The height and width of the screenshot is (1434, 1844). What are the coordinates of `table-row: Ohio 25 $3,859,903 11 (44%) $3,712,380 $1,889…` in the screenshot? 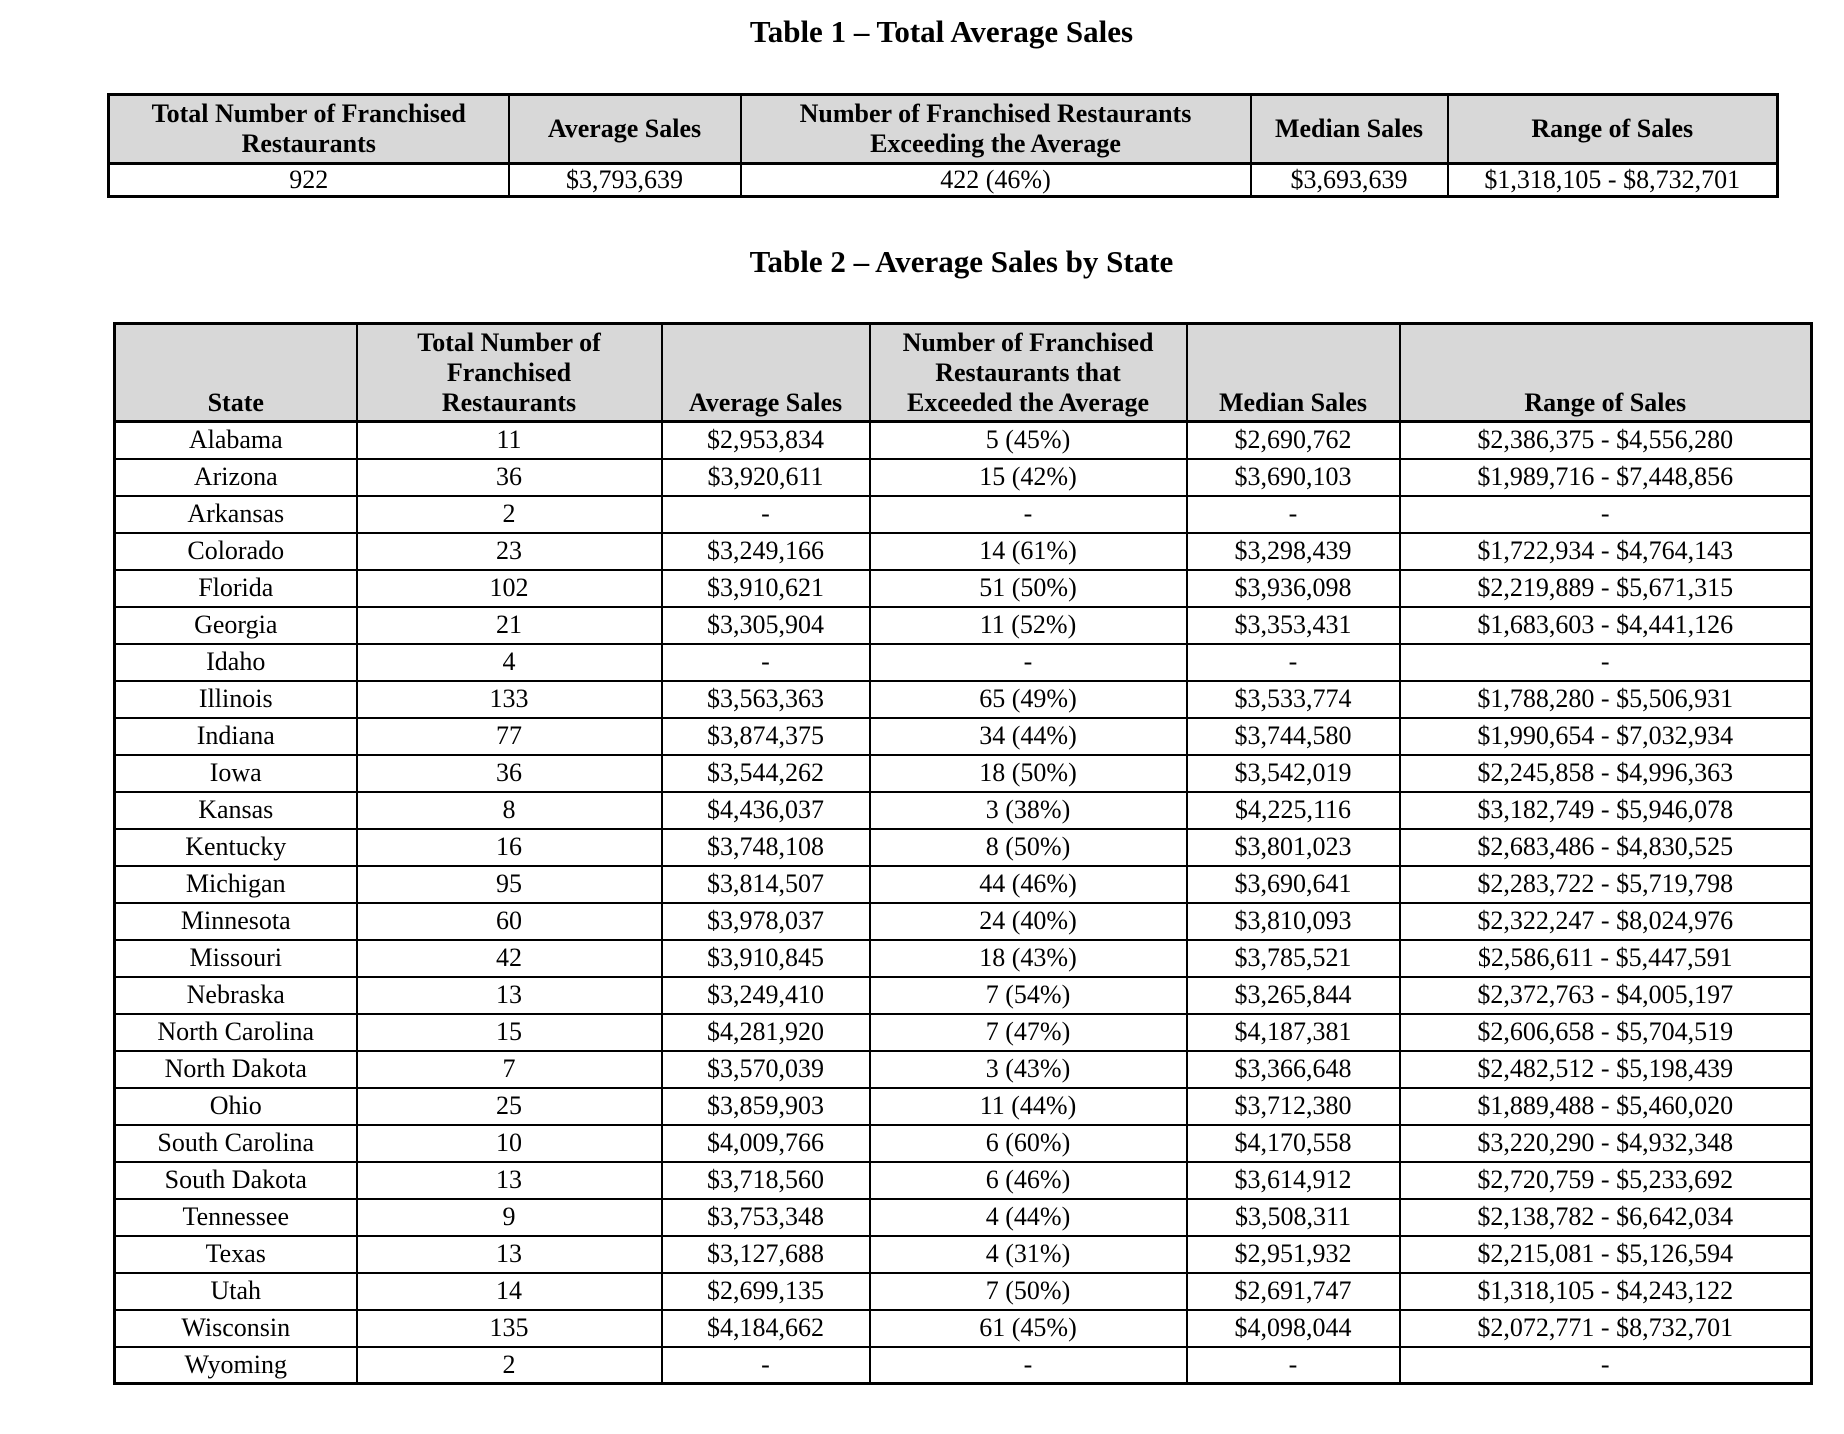 It's located at (963, 1106).